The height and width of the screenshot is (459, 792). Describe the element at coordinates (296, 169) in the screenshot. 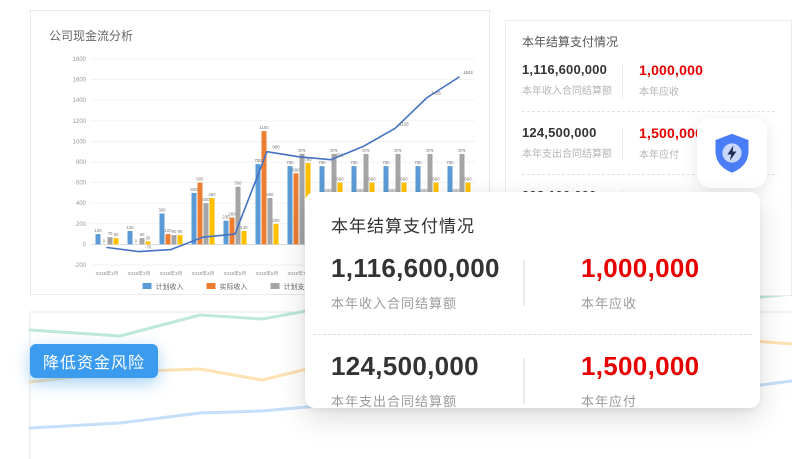

I see `svg-text: 690` at that location.